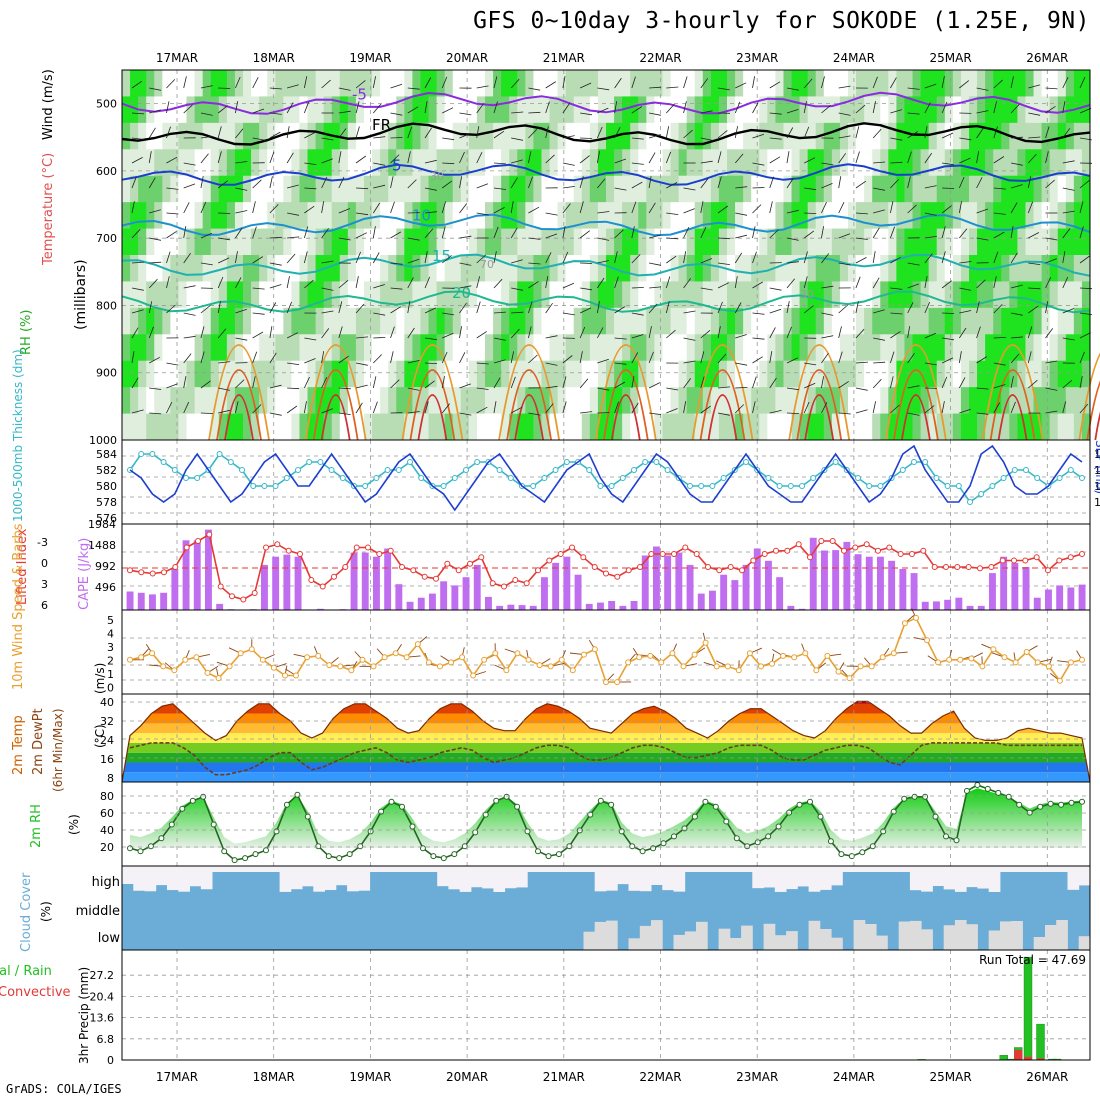  I want to click on cloud-high-clear, so click(510, 877).